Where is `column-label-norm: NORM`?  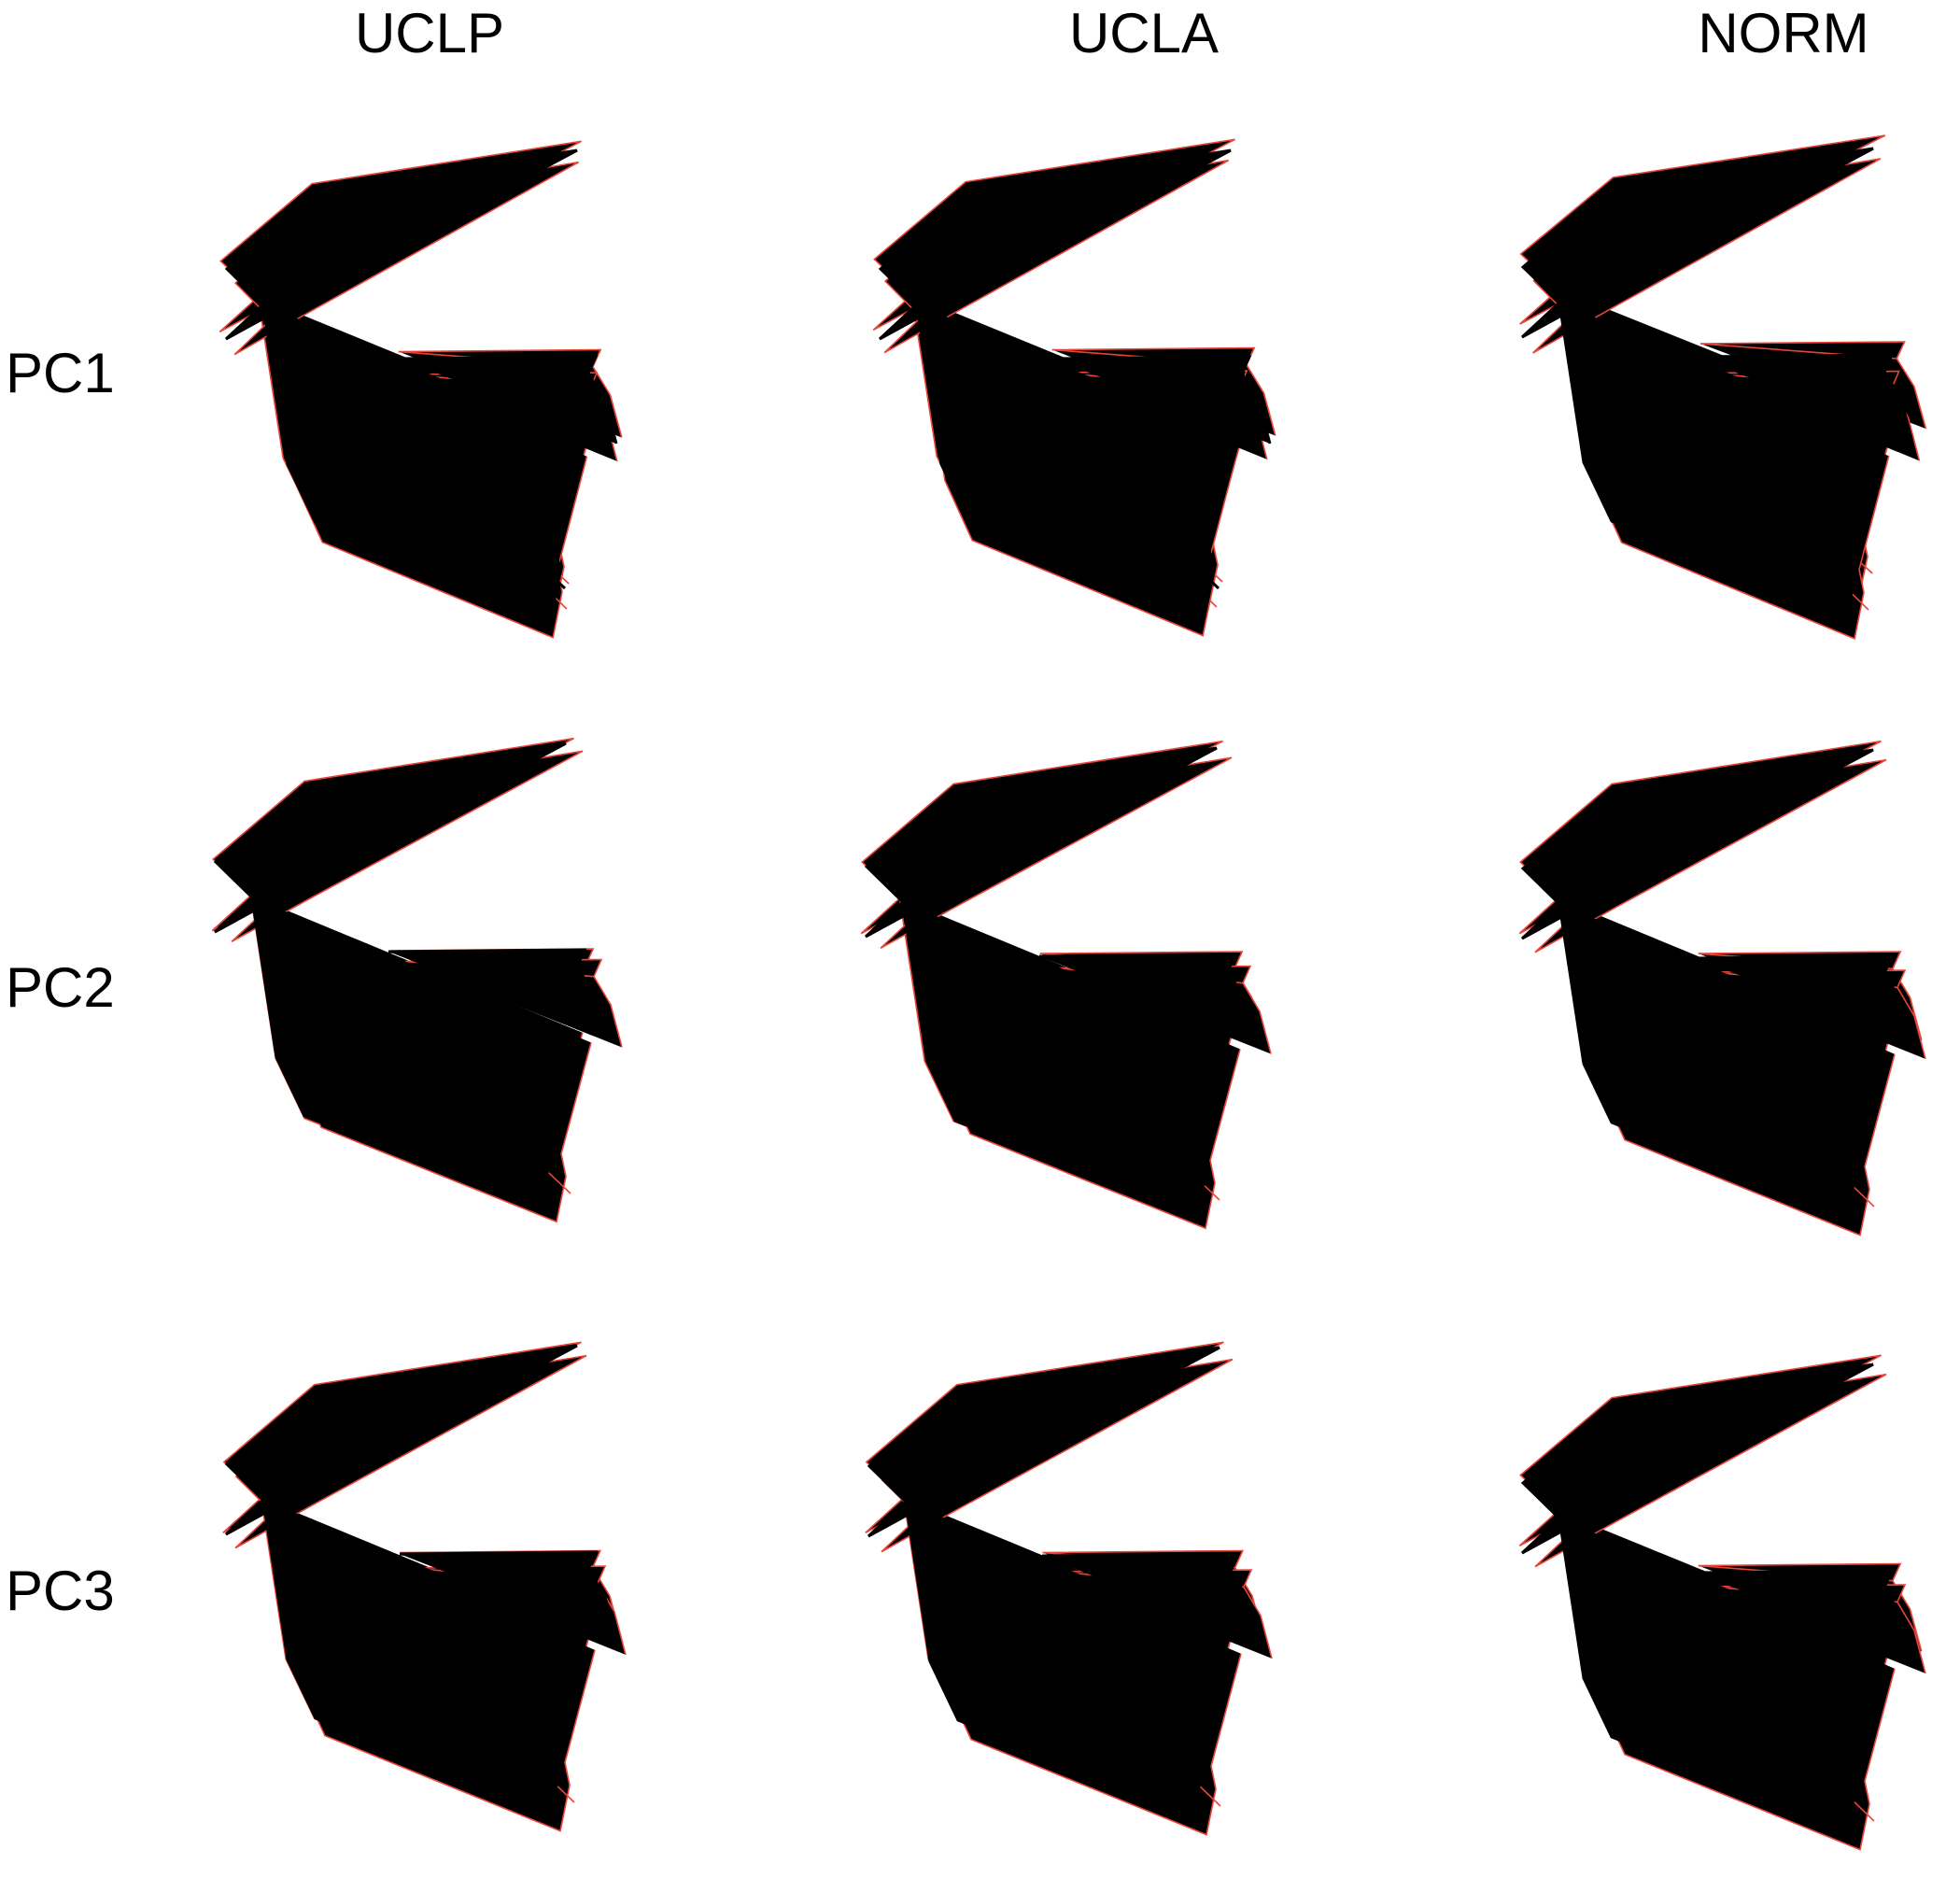
column-label-norm: NORM is located at coordinates (1783, 33).